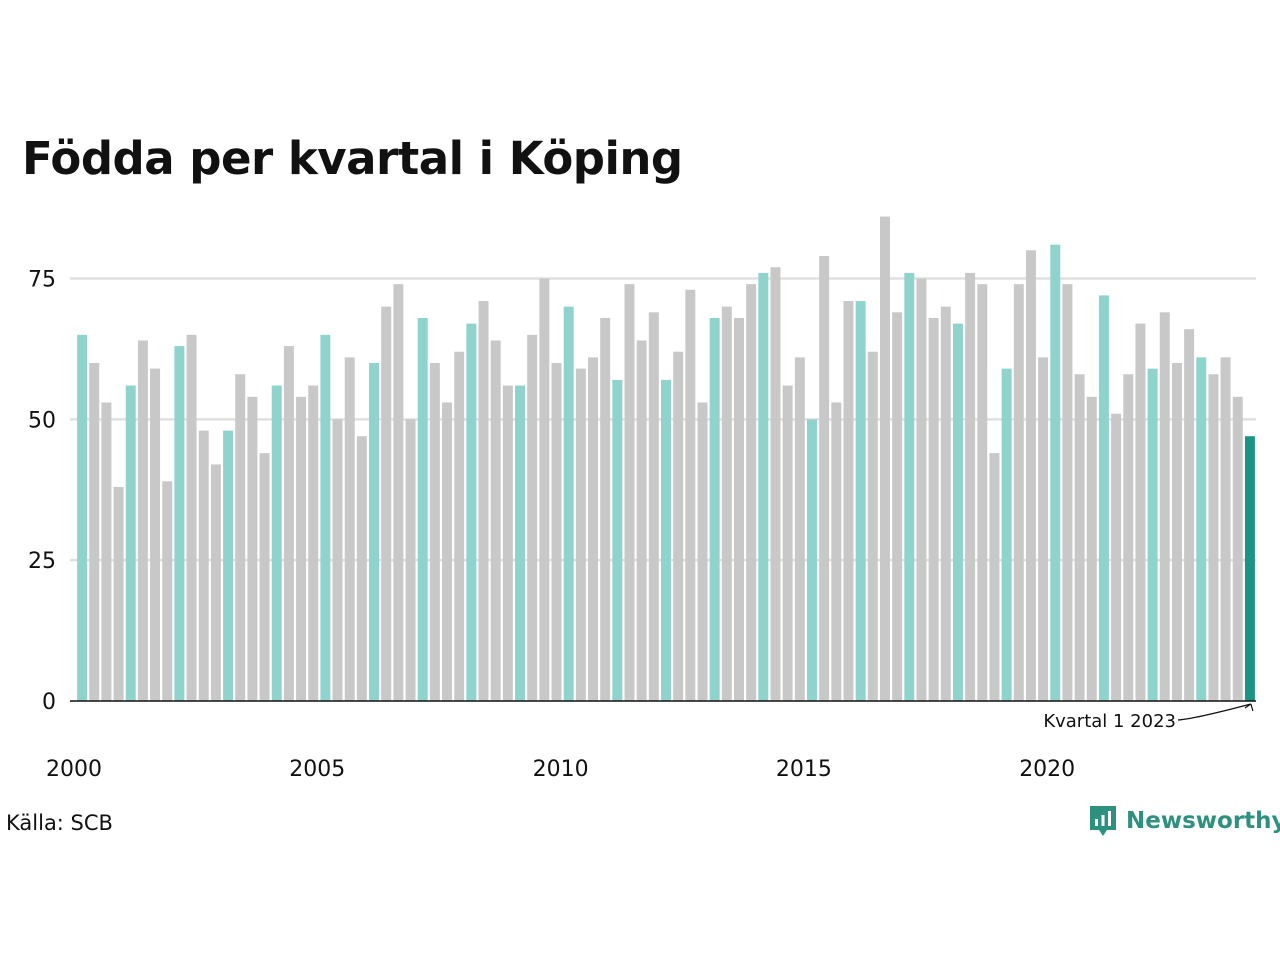 The width and height of the screenshot is (1280, 960). Describe the element at coordinates (42, 492) in the screenshot. I see `y-axis-ticks: 0 25 50 75` at that location.